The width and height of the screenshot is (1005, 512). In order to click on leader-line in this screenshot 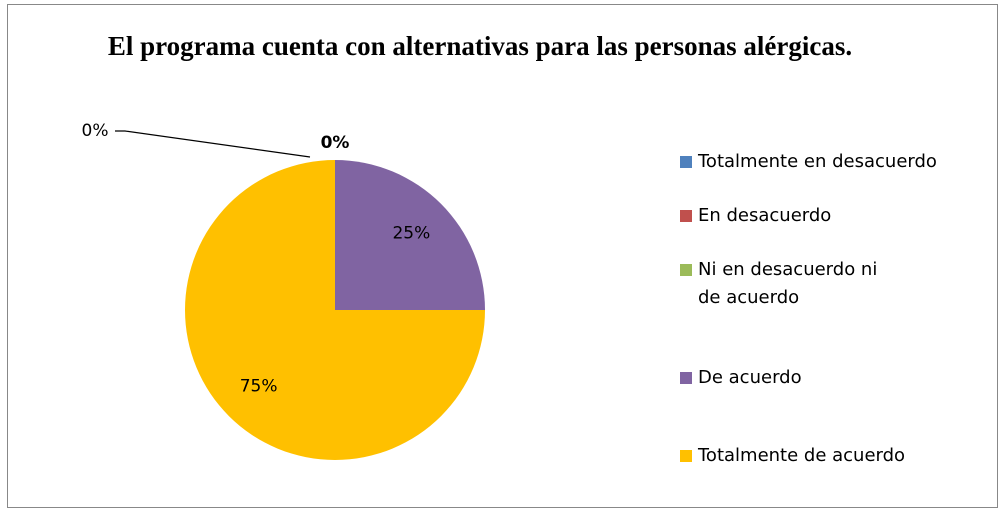, I will do `click(213, 144)`.